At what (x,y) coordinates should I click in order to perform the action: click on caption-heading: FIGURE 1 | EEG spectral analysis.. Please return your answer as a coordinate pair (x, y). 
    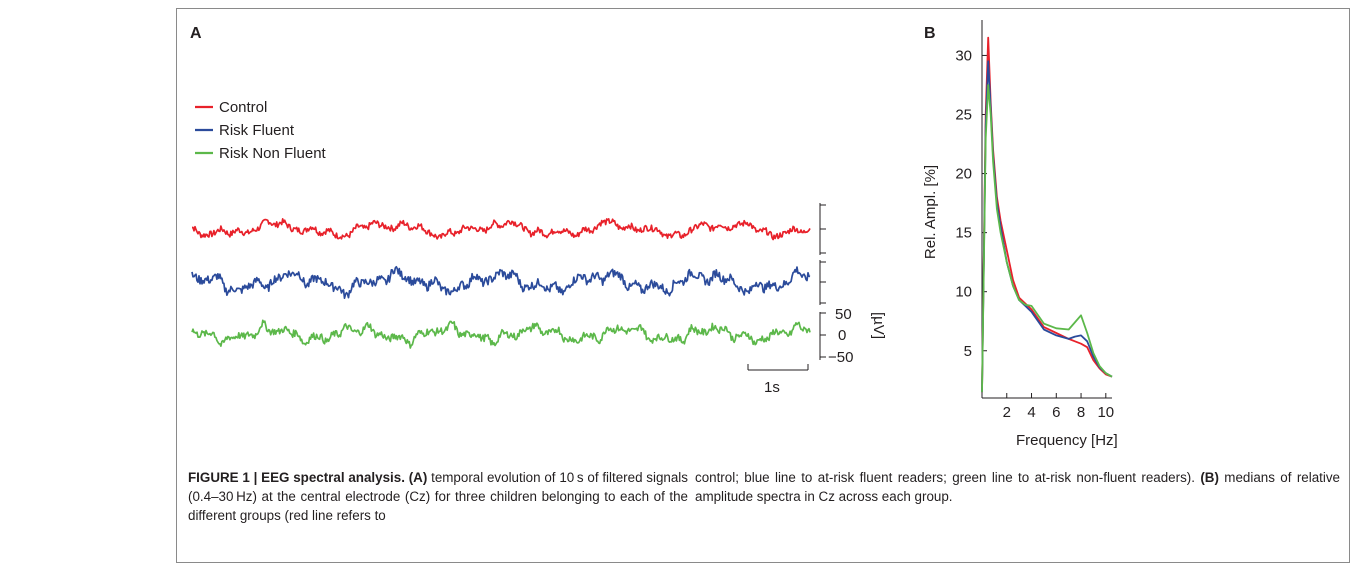
    Looking at the image, I should click on (296, 477).